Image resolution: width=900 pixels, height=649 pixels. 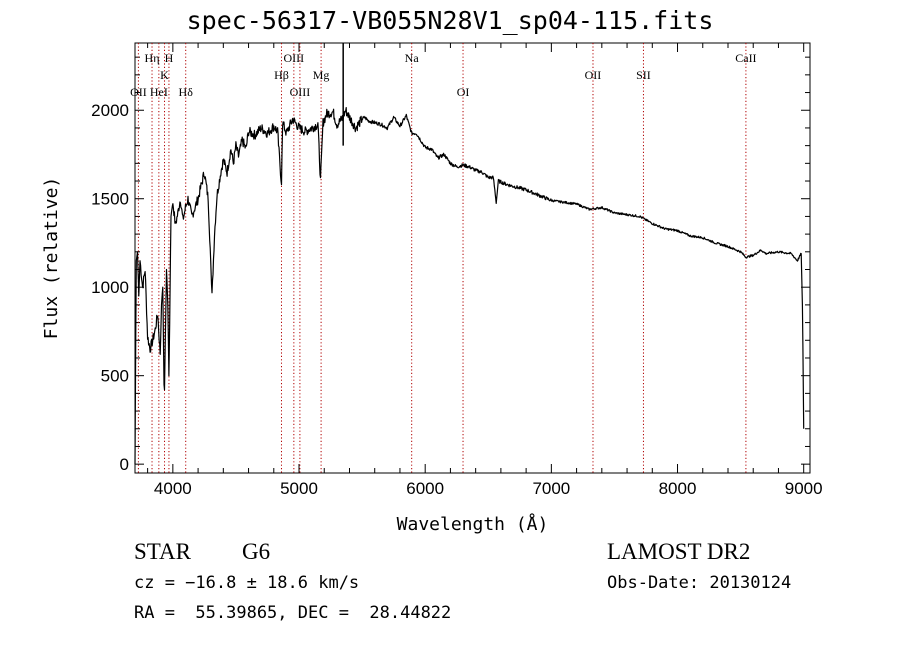 What do you see at coordinates (186, 92) in the screenshot?
I see `line-marker-label: Hδ` at bounding box center [186, 92].